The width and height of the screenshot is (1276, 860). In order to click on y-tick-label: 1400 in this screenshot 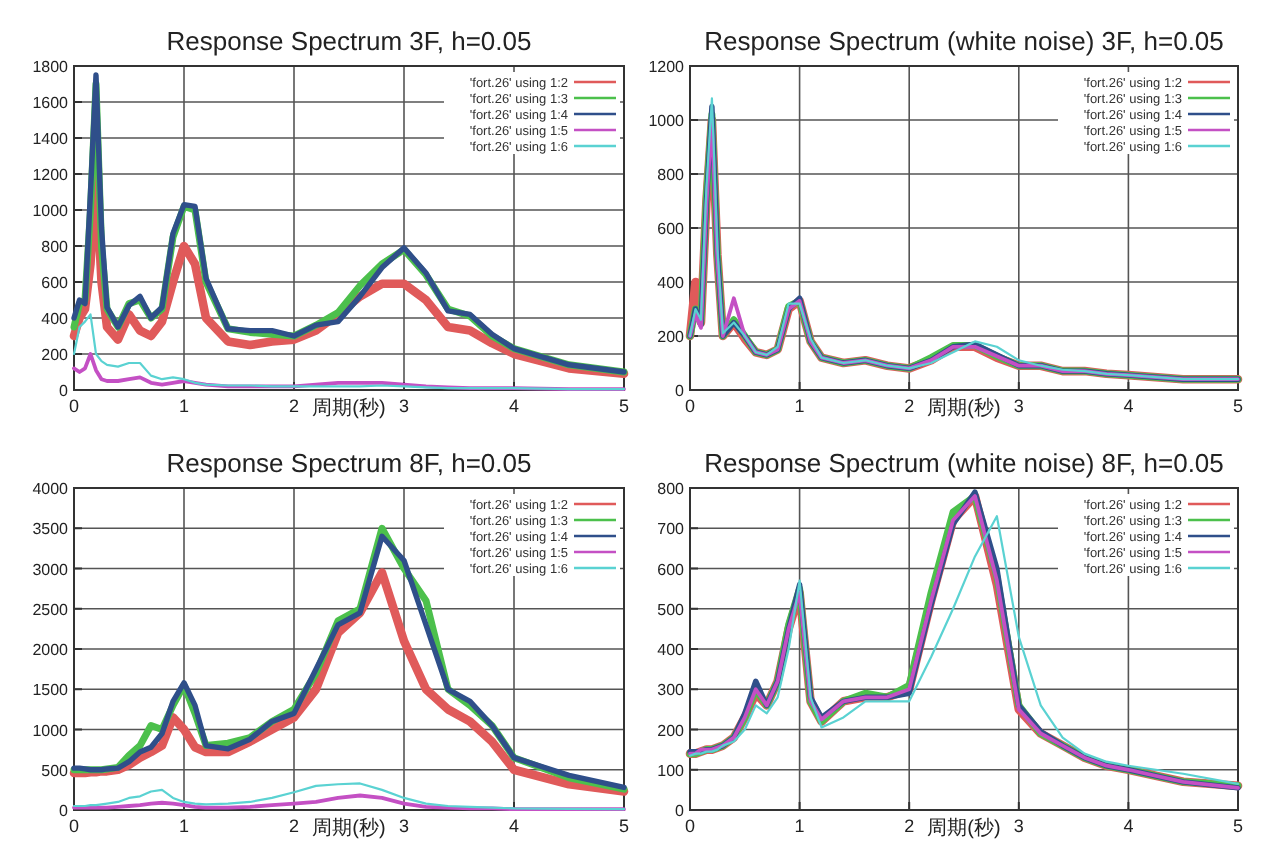, I will do `click(51, 139)`.